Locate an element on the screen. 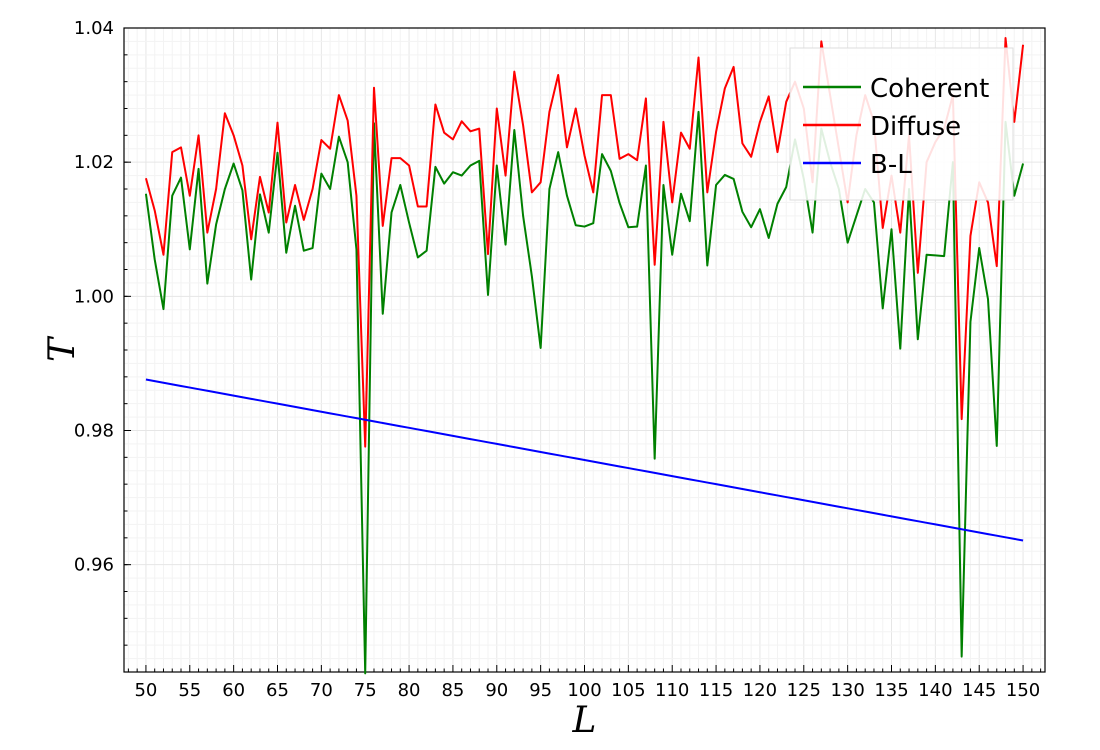 Image resolution: width=1100 pixels, height=750 pixels. x-tick-label: 85 is located at coordinates (452, 690).